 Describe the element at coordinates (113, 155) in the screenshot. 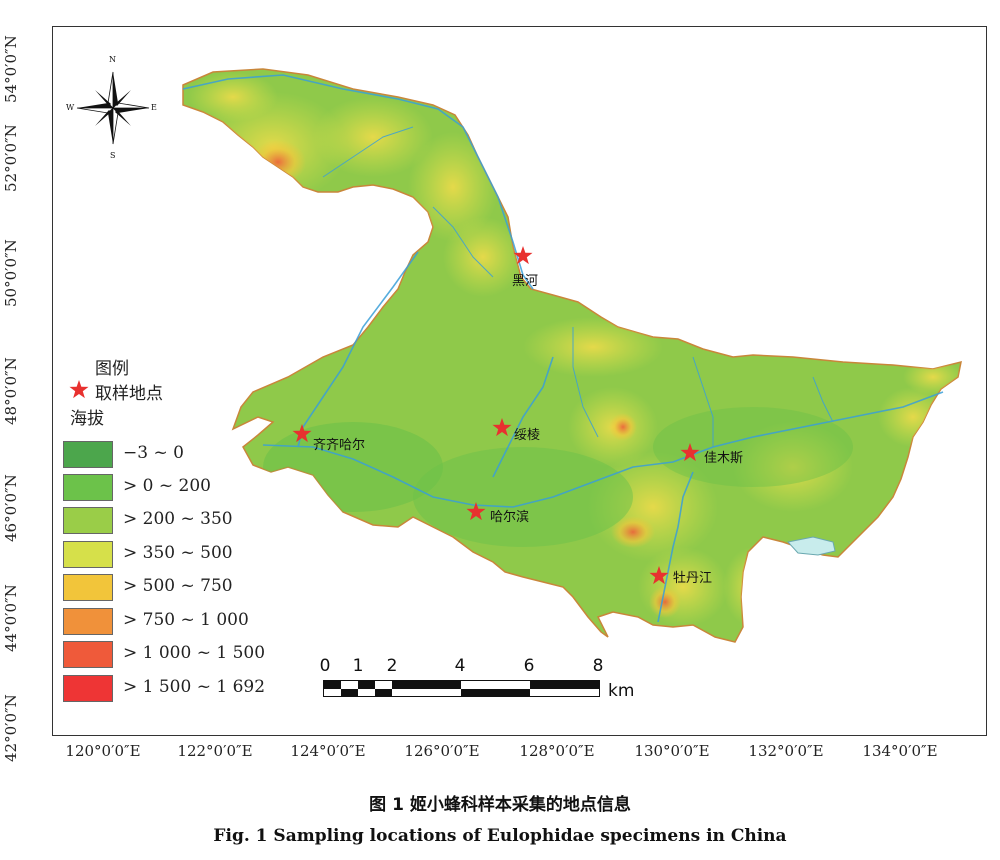

I see `compass-s: S` at that location.